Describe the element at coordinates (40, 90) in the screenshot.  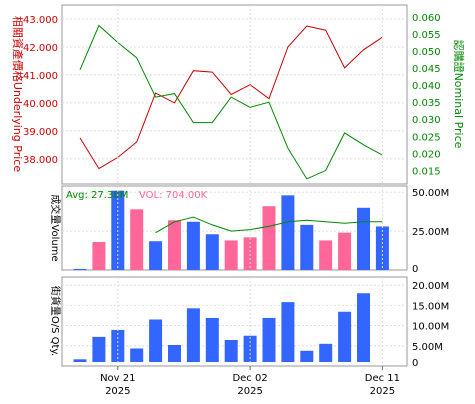
I see `price-left-axis-ticks: 38.000 39.000 40.000 41.000 42.000 43.000` at that location.